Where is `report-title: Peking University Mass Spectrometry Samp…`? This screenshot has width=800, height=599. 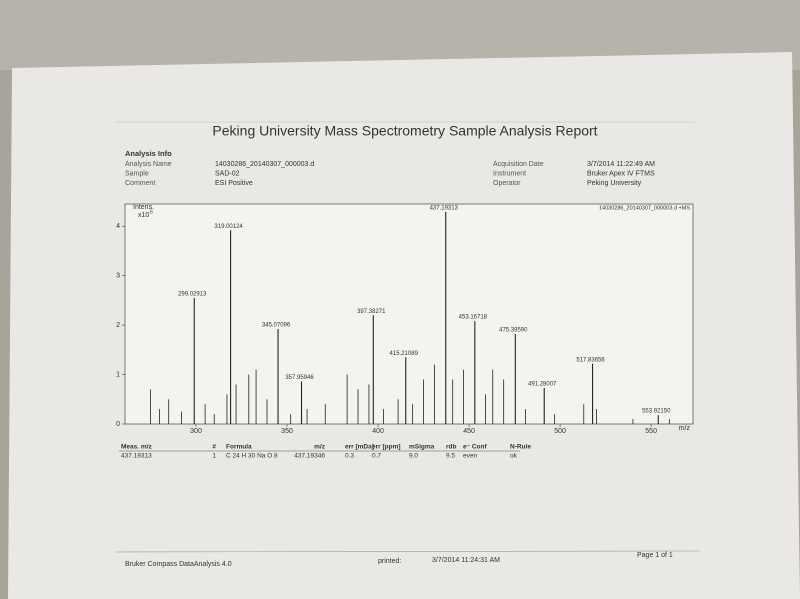
report-title: Peking University Mass Spectrometry Samp… is located at coordinates (404, 131).